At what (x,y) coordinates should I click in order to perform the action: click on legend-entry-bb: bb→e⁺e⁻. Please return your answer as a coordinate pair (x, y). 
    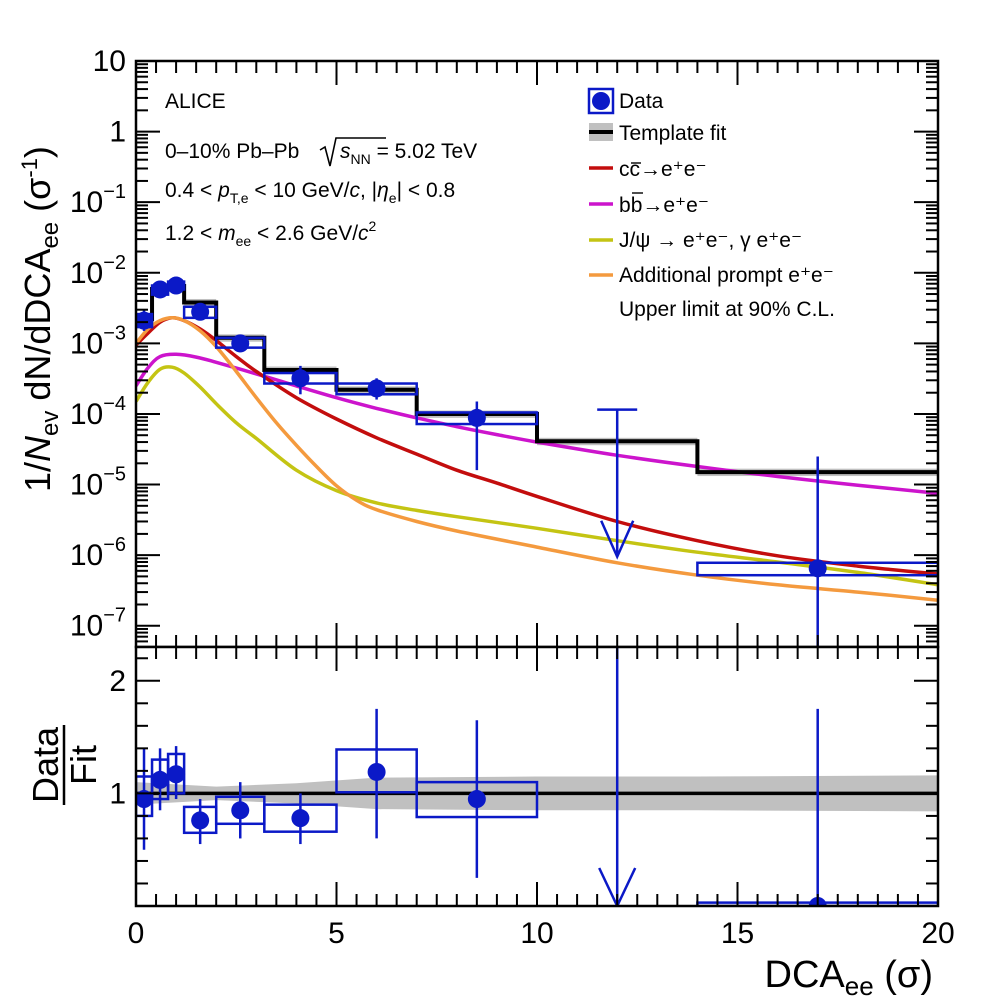
    Looking at the image, I should click on (649, 204).